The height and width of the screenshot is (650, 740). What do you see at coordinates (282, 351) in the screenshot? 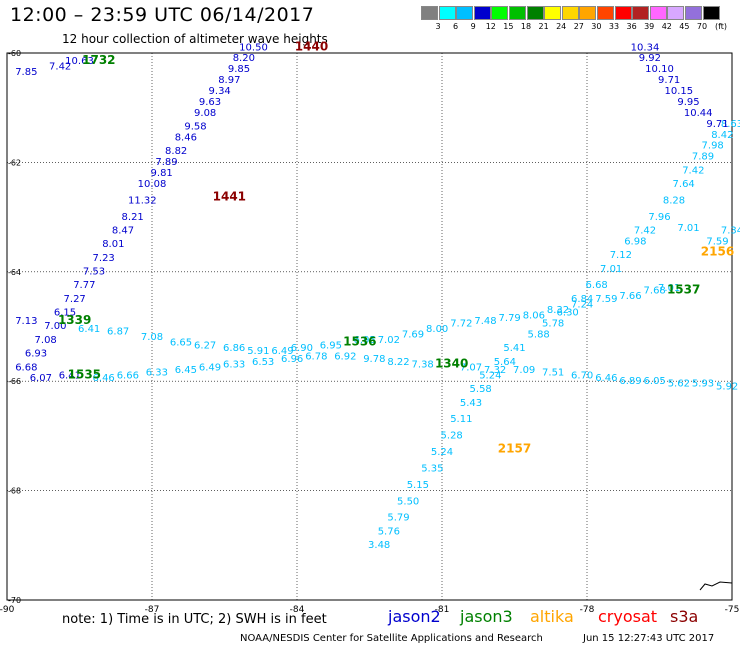
I see `wave-height-value: 6.49` at bounding box center [282, 351].